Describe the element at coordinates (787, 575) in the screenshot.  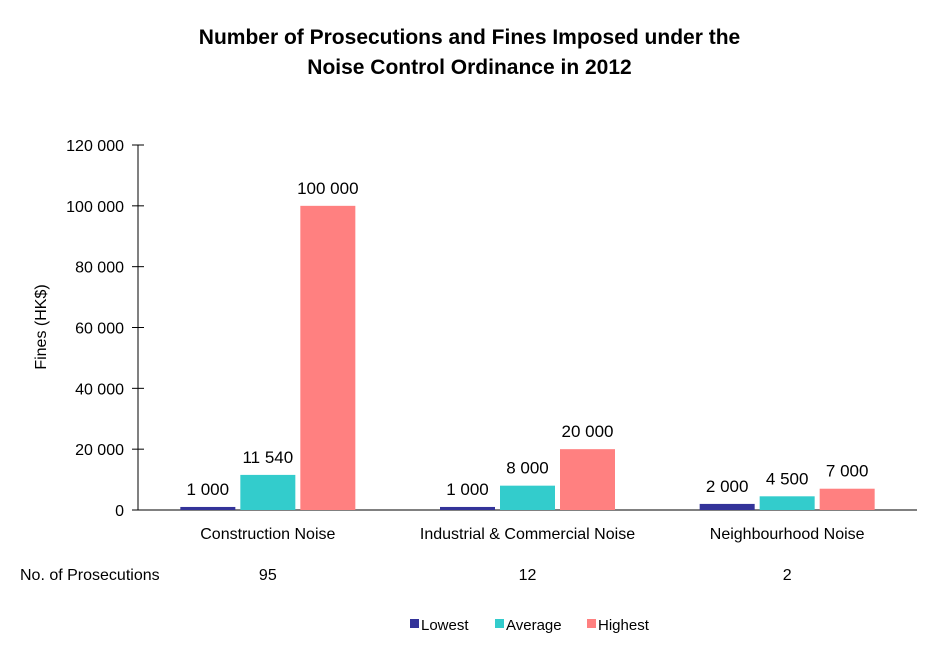
I see `prosecutions-value: 2` at that location.